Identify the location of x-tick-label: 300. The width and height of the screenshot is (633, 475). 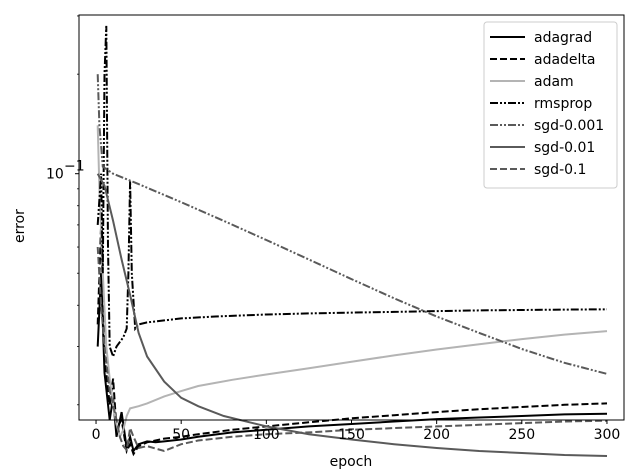
(607, 435).